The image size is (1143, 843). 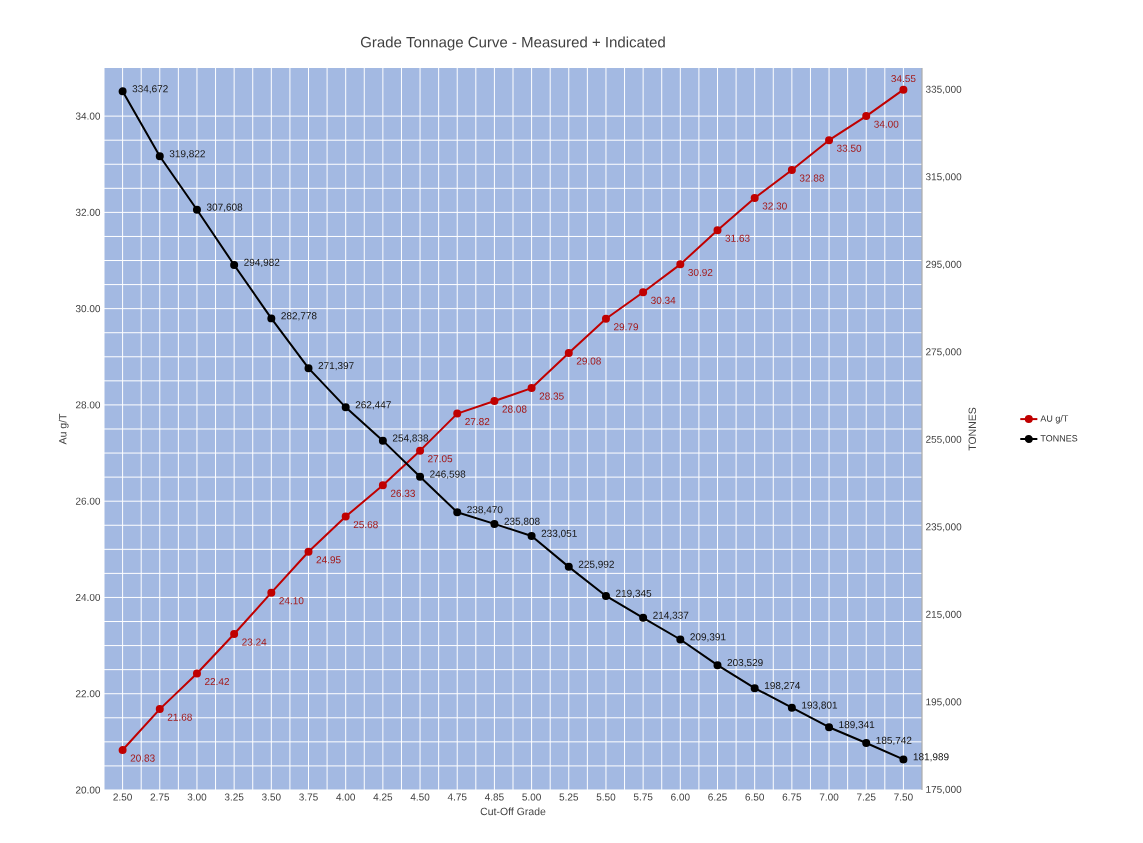 I want to click on data-label: 181,989, so click(x=931, y=757).